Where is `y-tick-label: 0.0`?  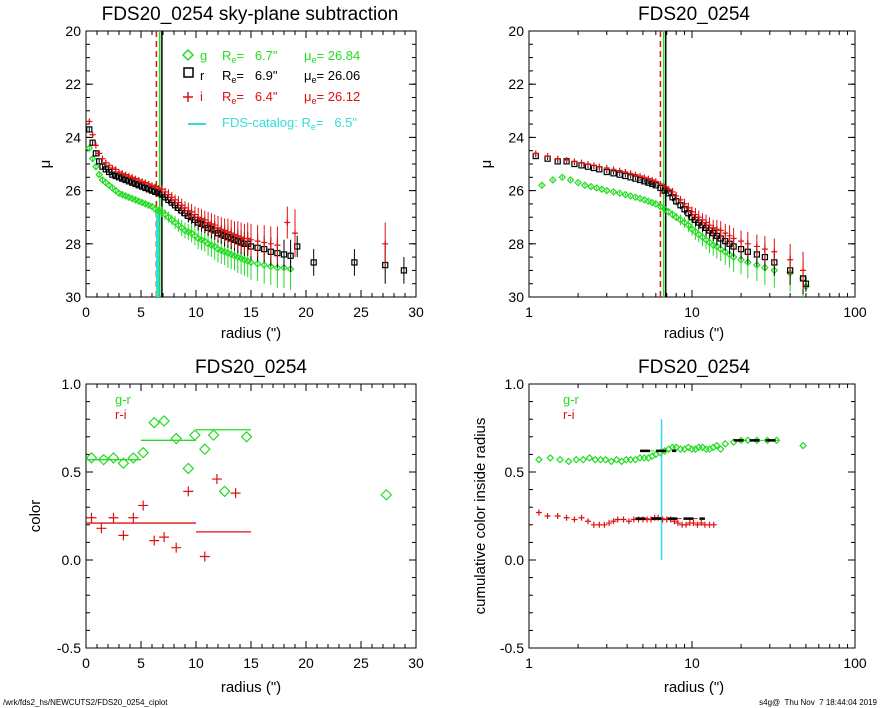 y-tick-label: 0.0 is located at coordinates (515, 560).